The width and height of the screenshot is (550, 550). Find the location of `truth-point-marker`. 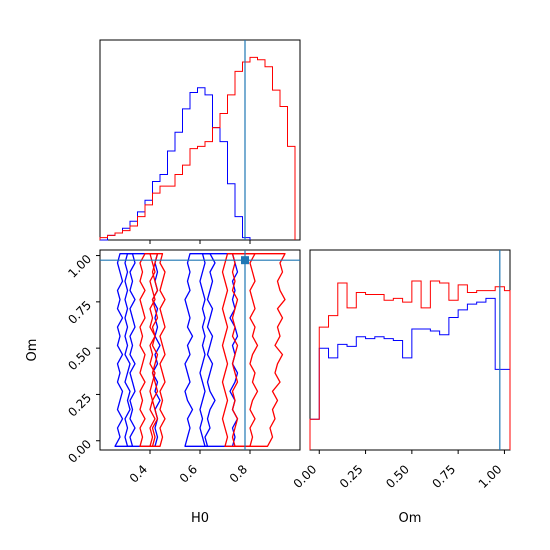

truth-point-marker is located at coordinates (245, 260).